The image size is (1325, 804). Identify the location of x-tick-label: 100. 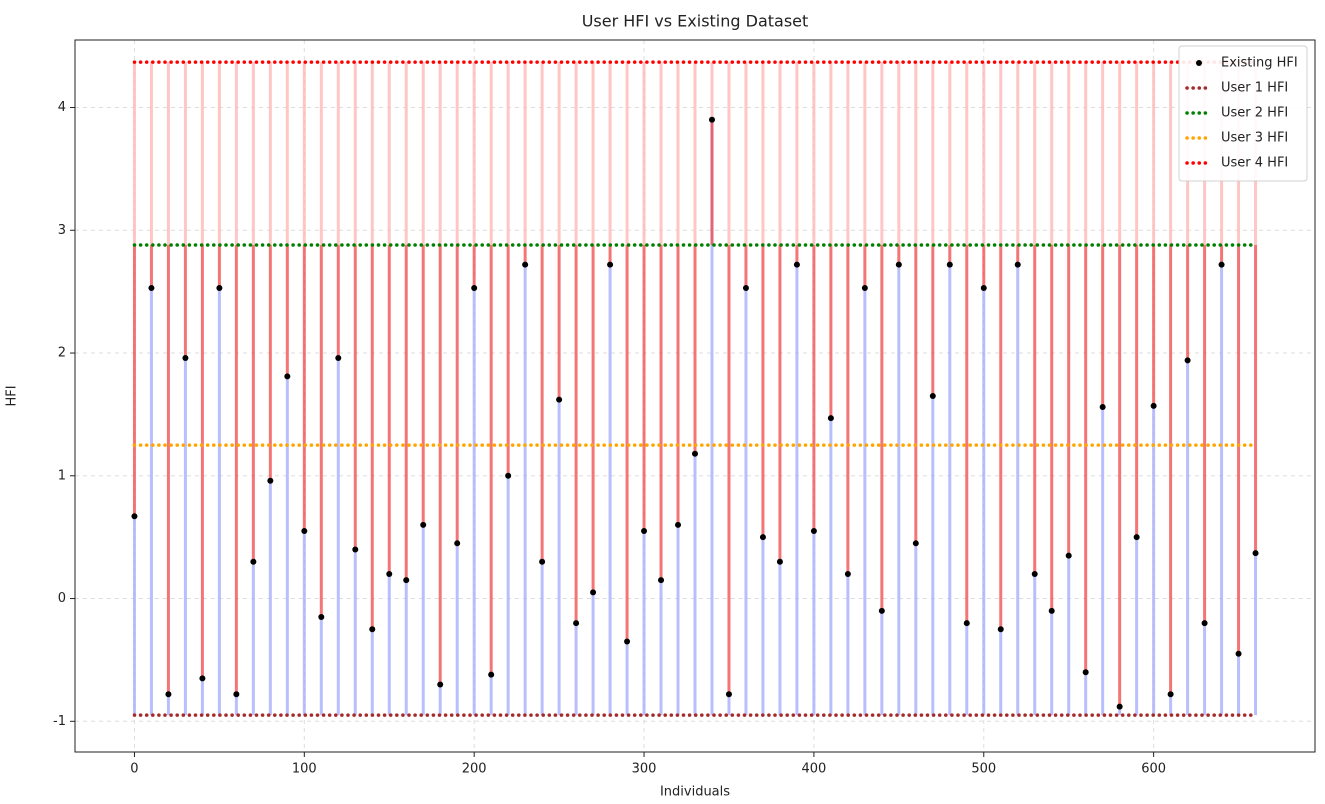
(304, 769).